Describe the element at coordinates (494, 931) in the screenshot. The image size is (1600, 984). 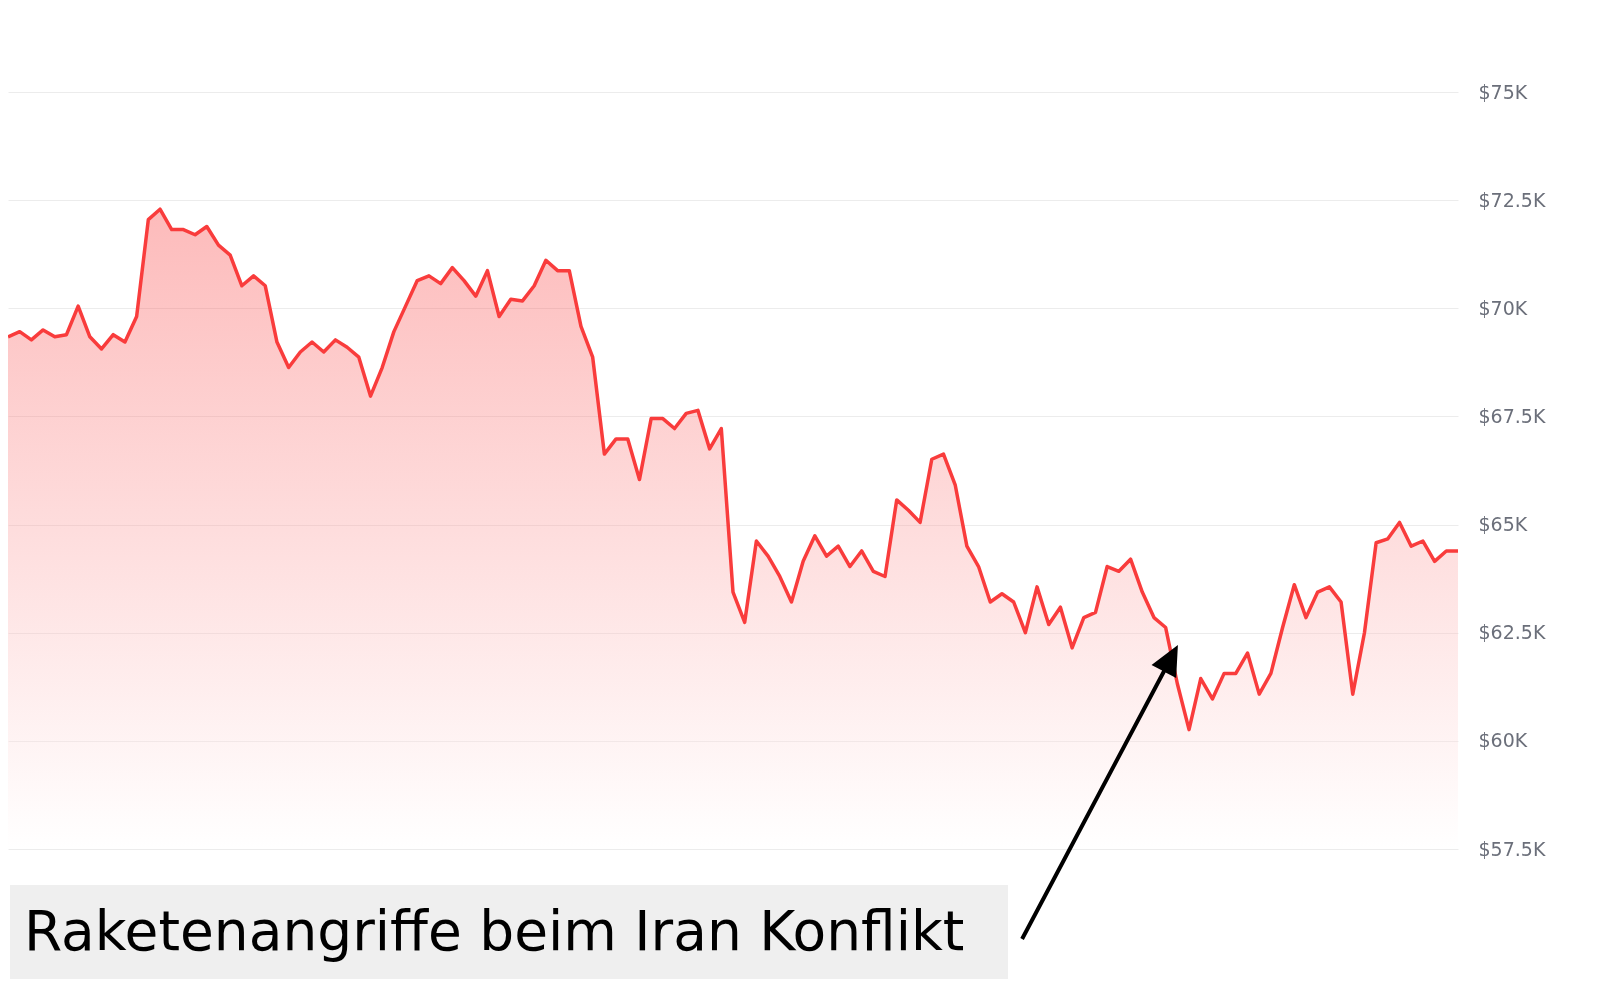
I see `text: Raketenangriffe beim Iran Konflikt` at that location.